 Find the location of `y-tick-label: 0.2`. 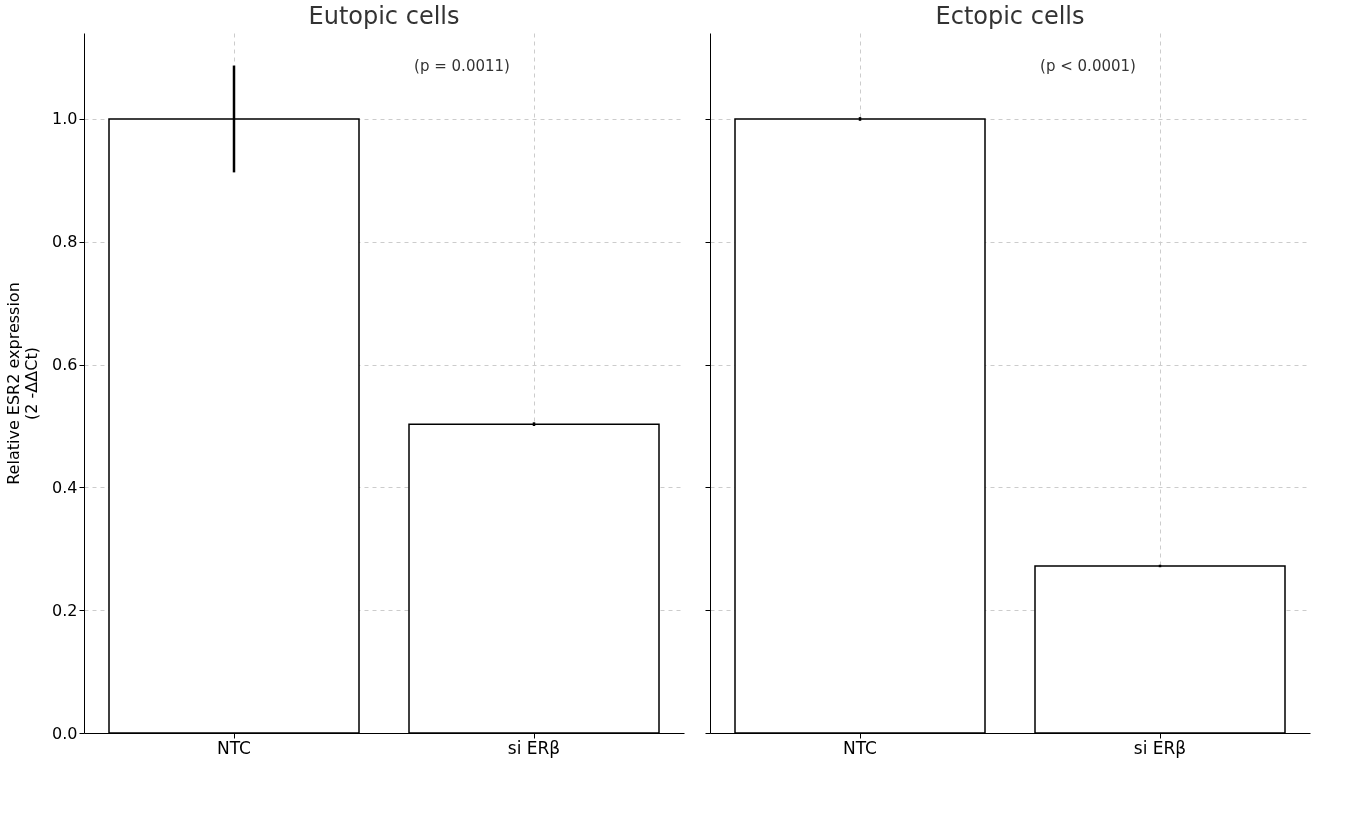

y-tick-label: 0.2 is located at coordinates (65, 610).